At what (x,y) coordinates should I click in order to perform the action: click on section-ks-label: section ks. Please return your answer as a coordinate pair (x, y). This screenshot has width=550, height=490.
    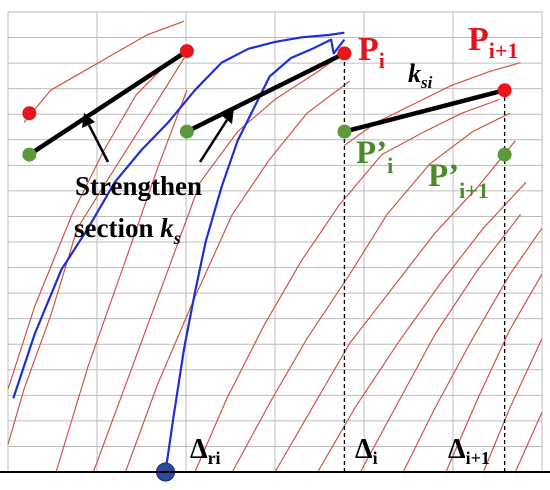
    Looking at the image, I should click on (127, 230).